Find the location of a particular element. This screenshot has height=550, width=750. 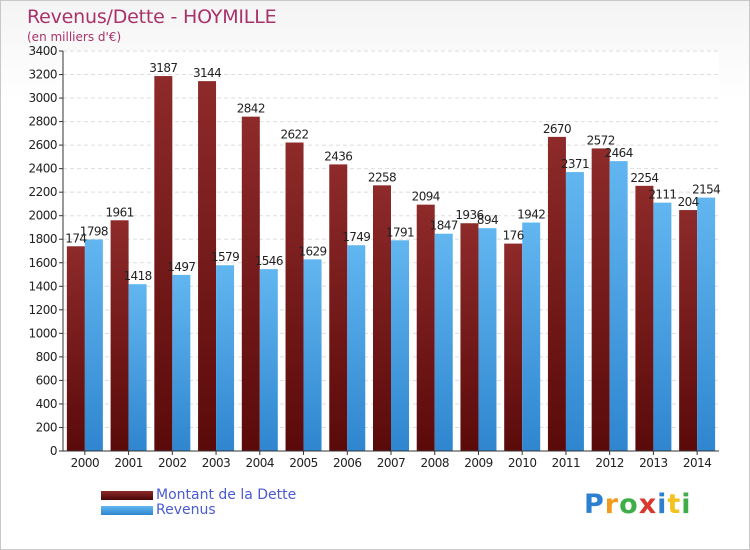

logo-letter: t is located at coordinates (674, 504).